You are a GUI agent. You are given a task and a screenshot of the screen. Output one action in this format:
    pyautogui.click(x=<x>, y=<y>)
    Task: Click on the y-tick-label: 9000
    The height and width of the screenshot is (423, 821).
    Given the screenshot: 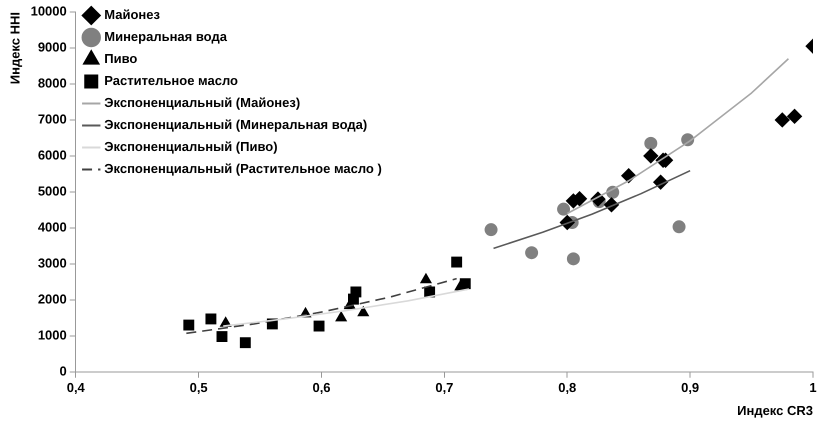 What is the action you would take?
    pyautogui.click(x=52, y=47)
    